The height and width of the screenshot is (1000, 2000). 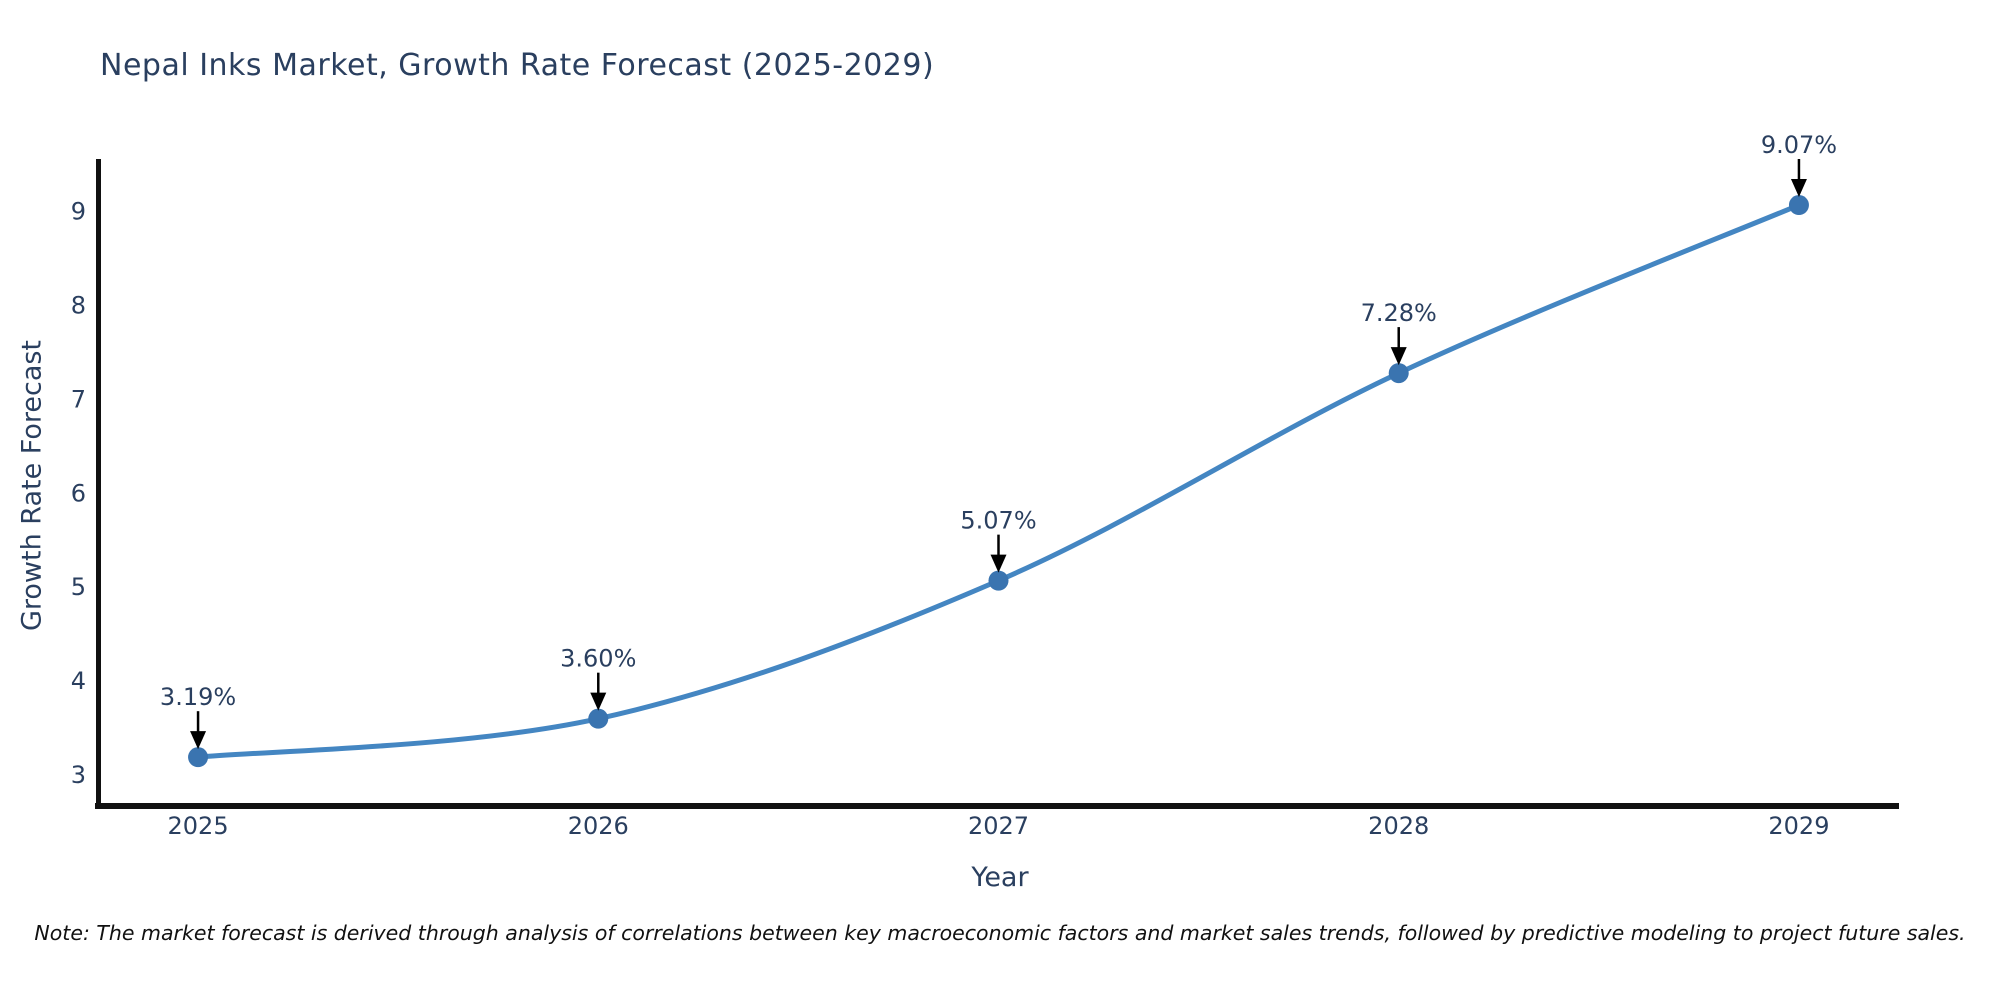 I want to click on point-annotation-label: 3.19%, so click(x=198, y=697).